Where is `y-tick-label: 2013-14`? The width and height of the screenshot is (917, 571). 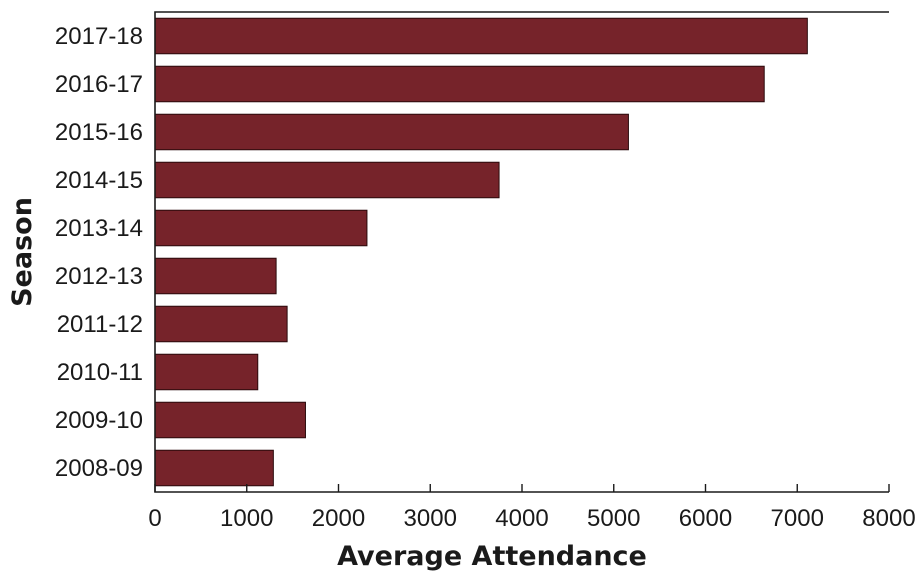
y-tick-label: 2013-14 is located at coordinates (99, 228).